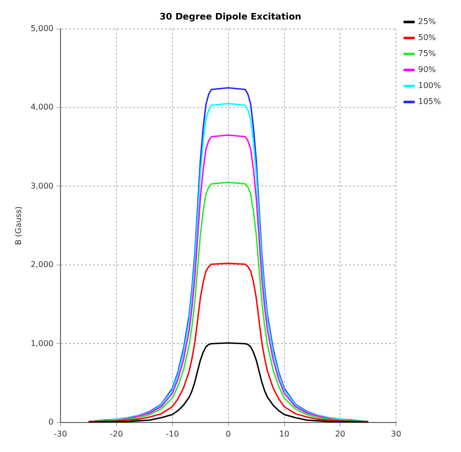  I want to click on x-tick-label: -30, so click(61, 433).